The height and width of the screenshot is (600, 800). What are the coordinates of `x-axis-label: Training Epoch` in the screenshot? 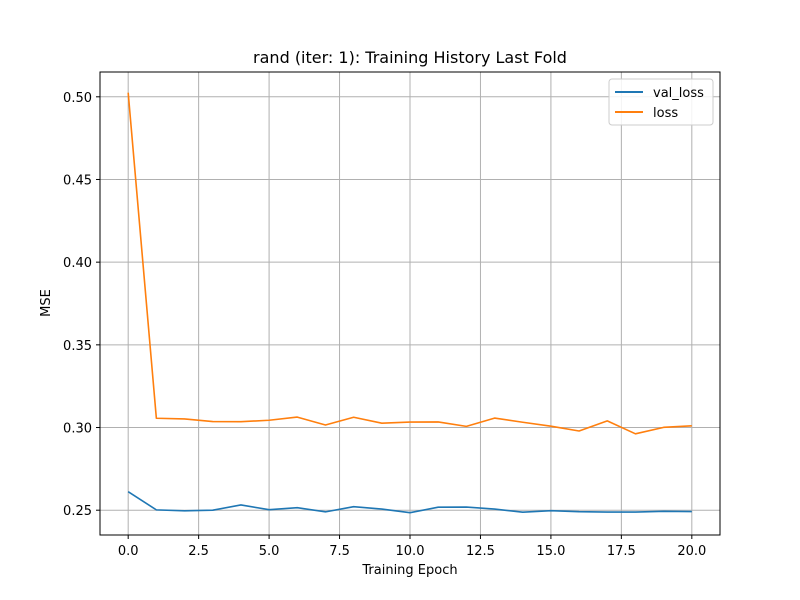 It's located at (409, 570).